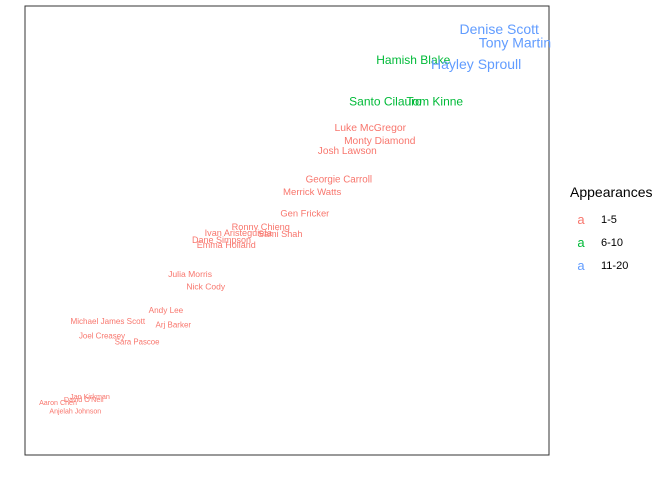  I want to click on point-label: Ronny Chieng, so click(261, 227).